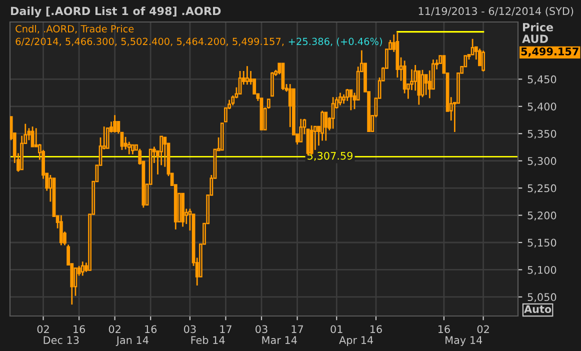 Image resolution: width=581 pixels, height=351 pixels. I want to click on text: Apr 14, so click(356, 341).